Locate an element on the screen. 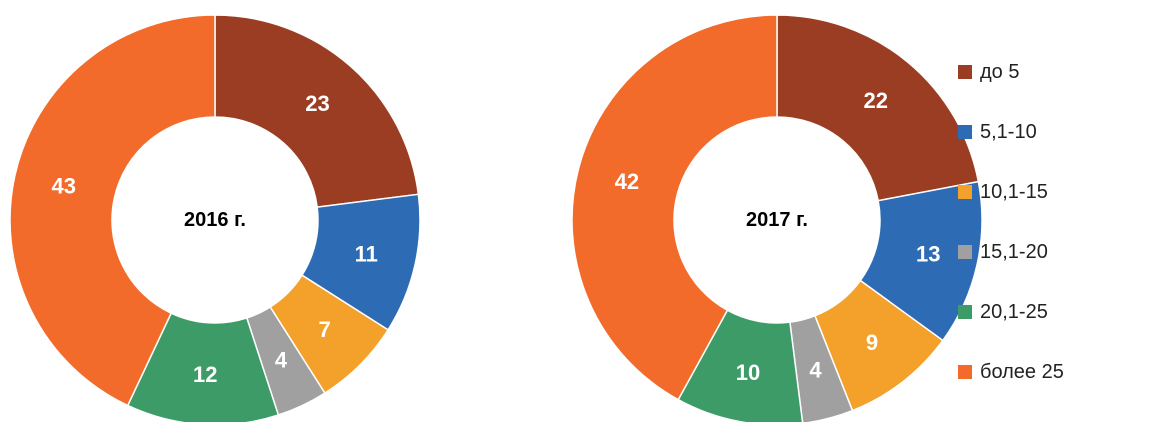 The height and width of the screenshot is (422, 1167). legend-label: 5,1-10 is located at coordinates (1008, 132).